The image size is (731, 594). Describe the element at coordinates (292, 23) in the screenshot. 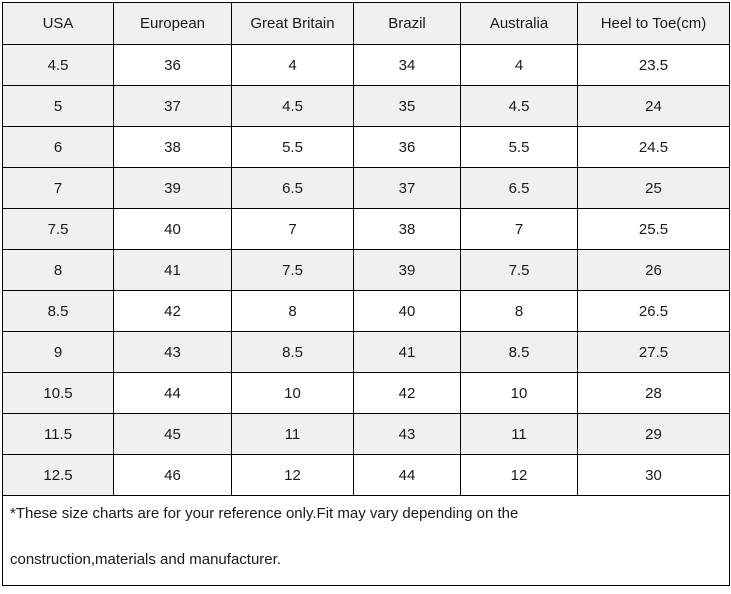

I see `column-header: Great Britain` at that location.